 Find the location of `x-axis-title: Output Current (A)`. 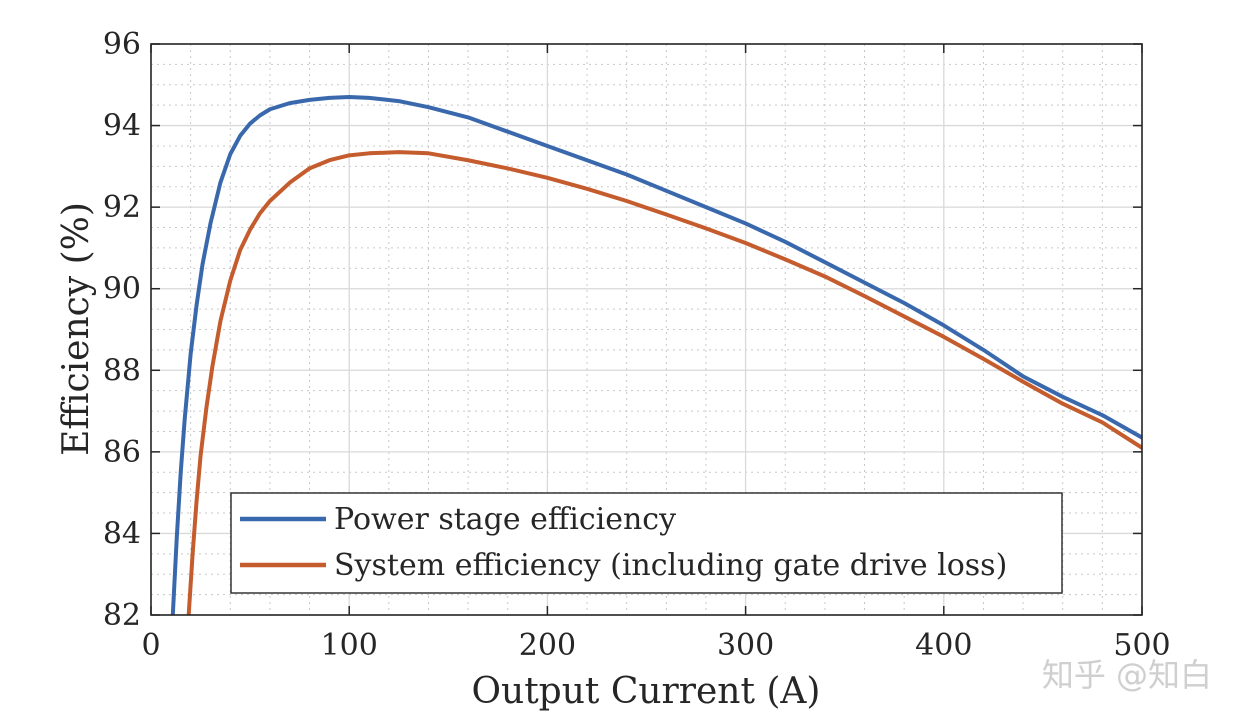

x-axis-title: Output Current (A) is located at coordinates (646, 691).